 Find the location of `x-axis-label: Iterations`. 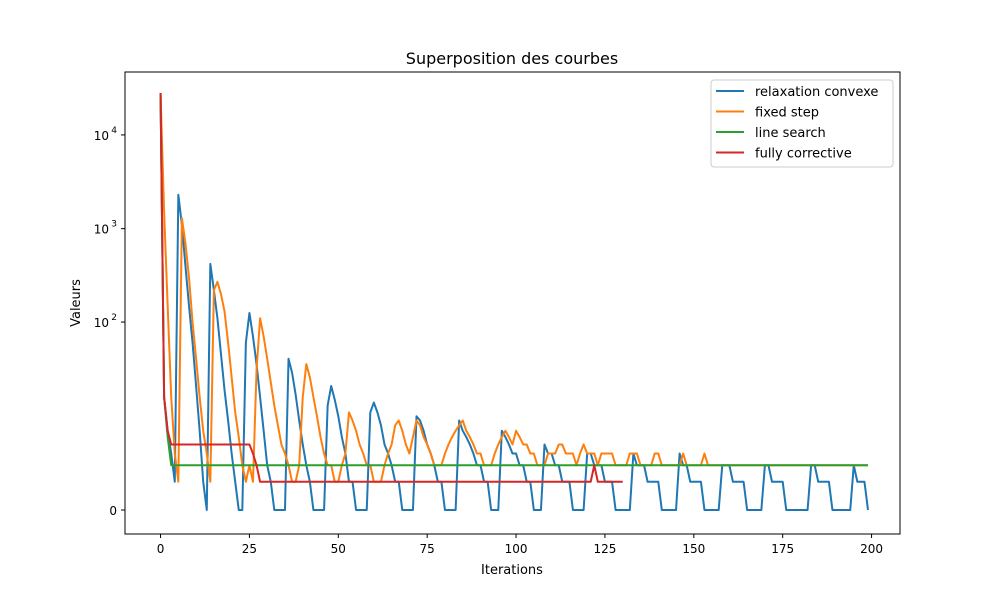

x-axis-label: Iterations is located at coordinates (512, 570).